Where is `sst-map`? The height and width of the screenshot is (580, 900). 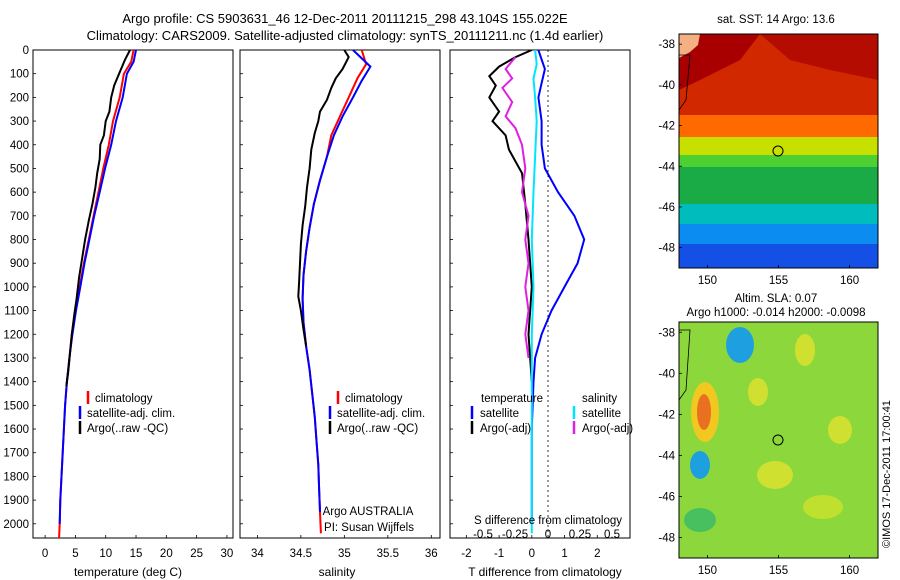 sst-map is located at coordinates (778, 151).